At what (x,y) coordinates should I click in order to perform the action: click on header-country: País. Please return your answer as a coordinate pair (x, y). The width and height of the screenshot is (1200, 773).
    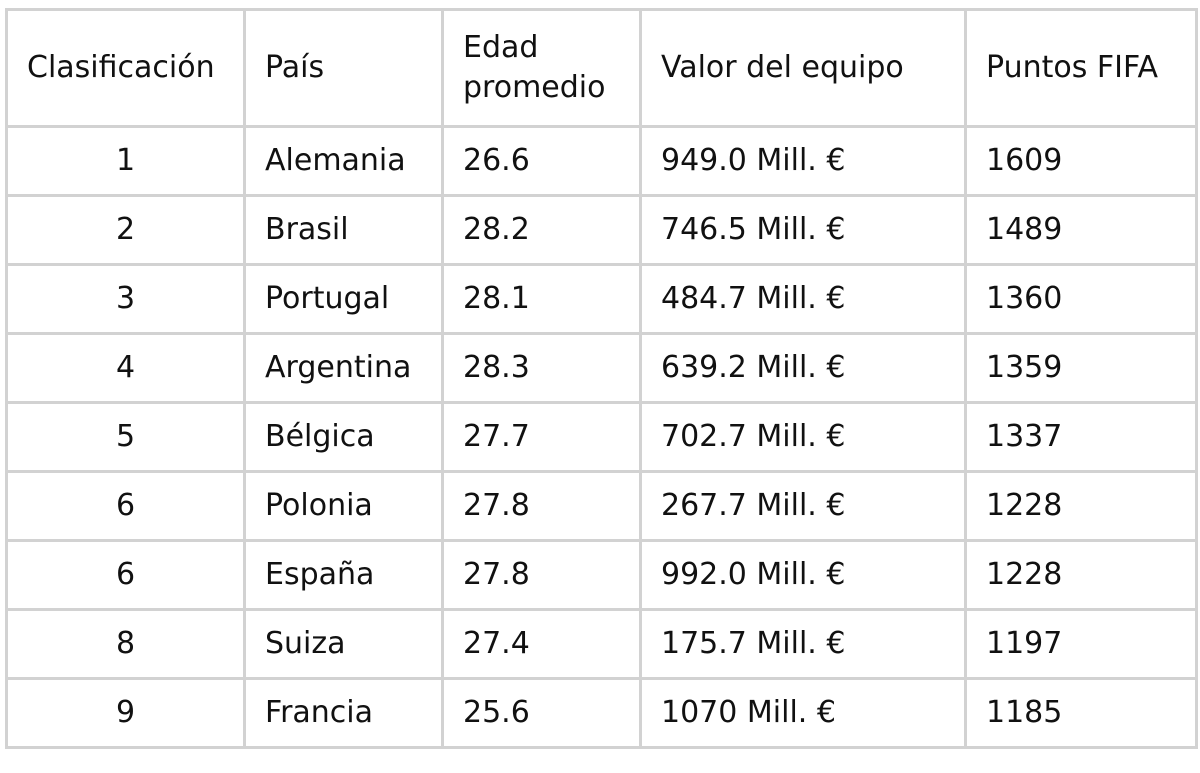
    Looking at the image, I should click on (343, 68).